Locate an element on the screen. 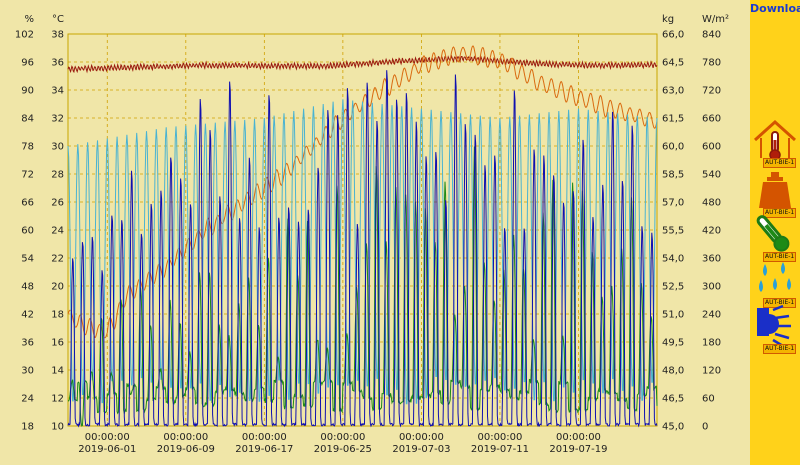 The image size is (800, 465). weight-tick-label: 60,0 is located at coordinates (673, 147).